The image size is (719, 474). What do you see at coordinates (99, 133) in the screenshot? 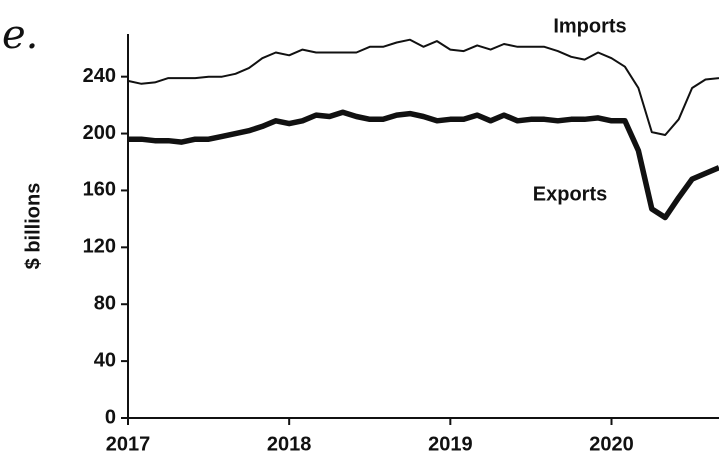
I see `y-tick-label: 200` at bounding box center [99, 133].